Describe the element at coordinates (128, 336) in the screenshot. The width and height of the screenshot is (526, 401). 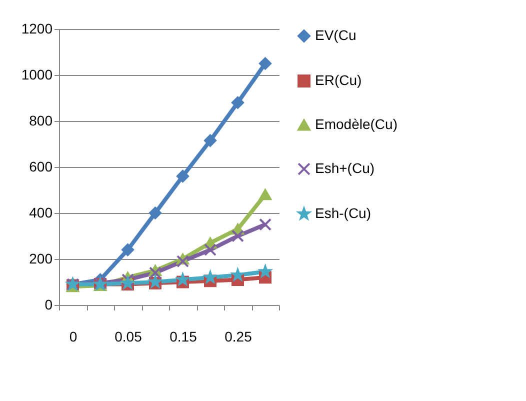
I see `x-tick-label: 0.05` at that location.